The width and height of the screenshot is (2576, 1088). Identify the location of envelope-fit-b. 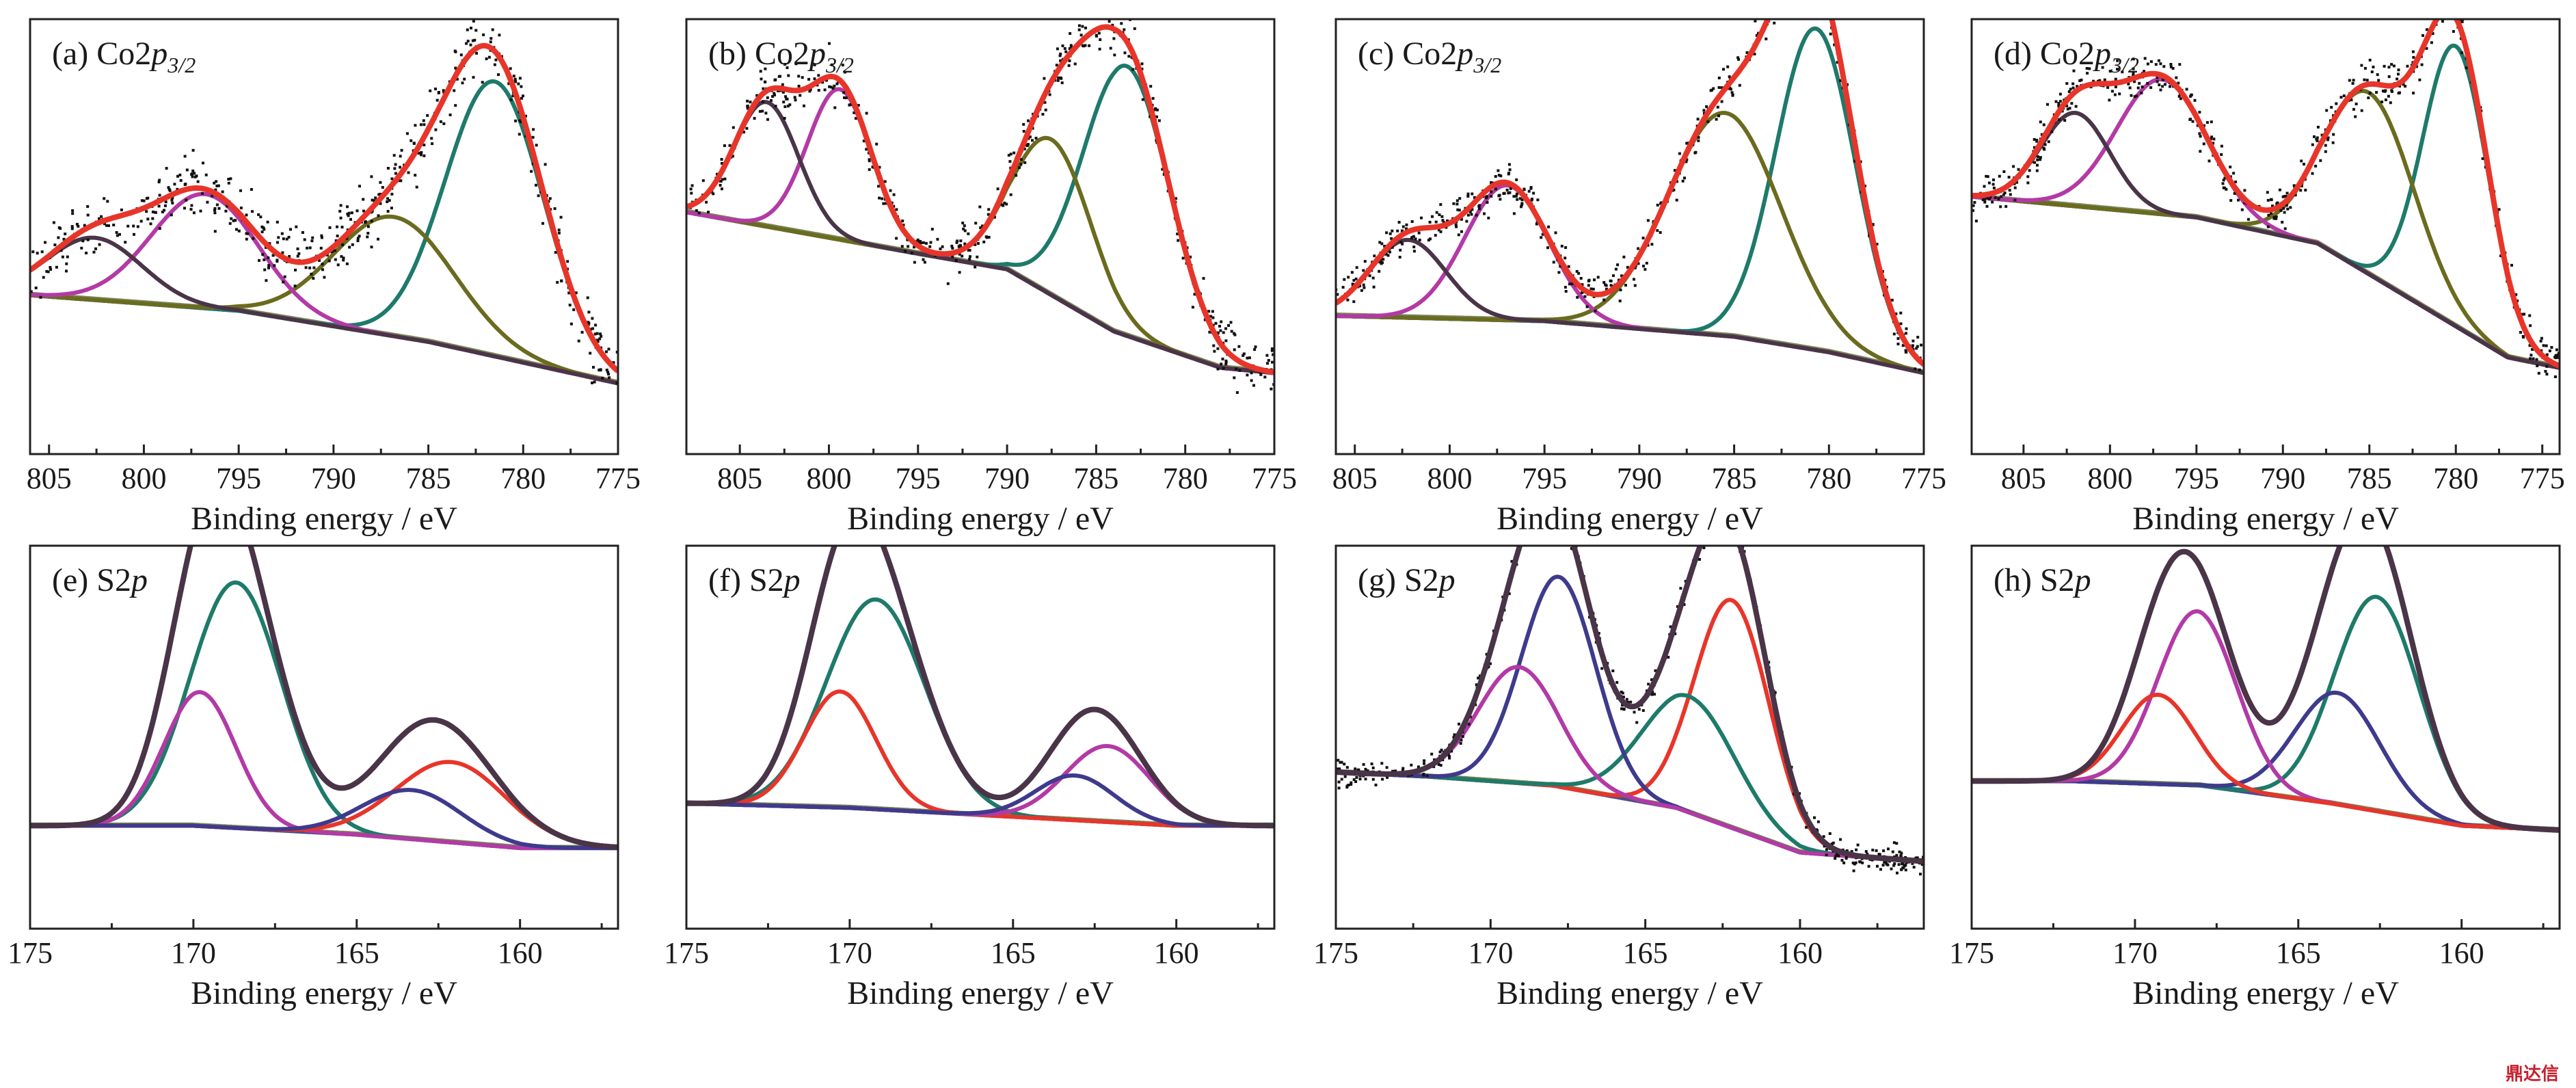
(980, 199).